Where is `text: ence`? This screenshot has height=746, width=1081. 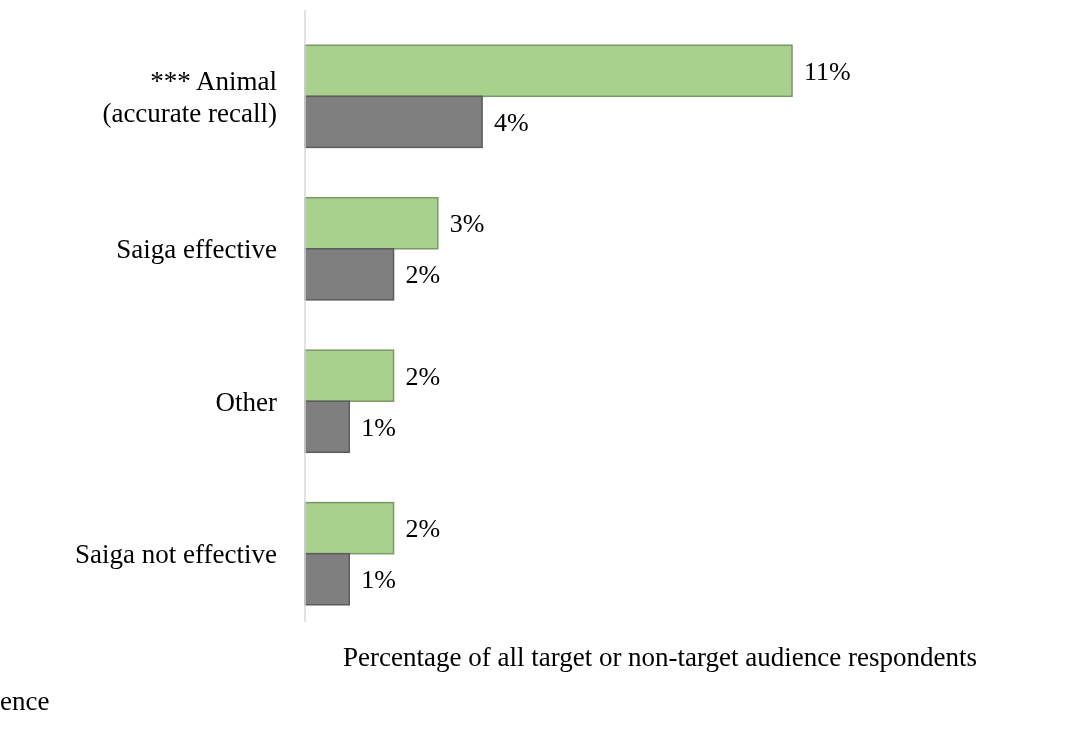
text: ence is located at coordinates (25, 701).